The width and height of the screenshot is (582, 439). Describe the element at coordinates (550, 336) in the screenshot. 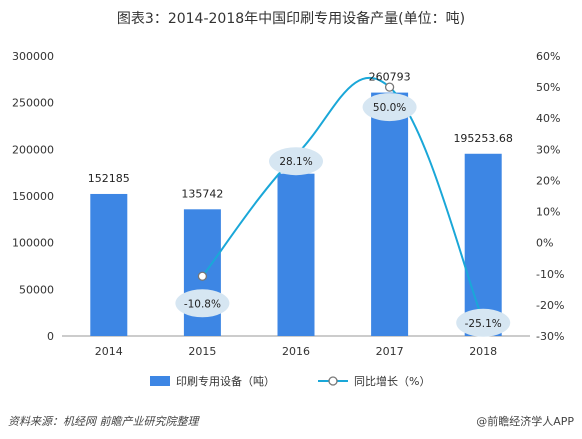

I see `y-right-tick-label: -30%` at that location.